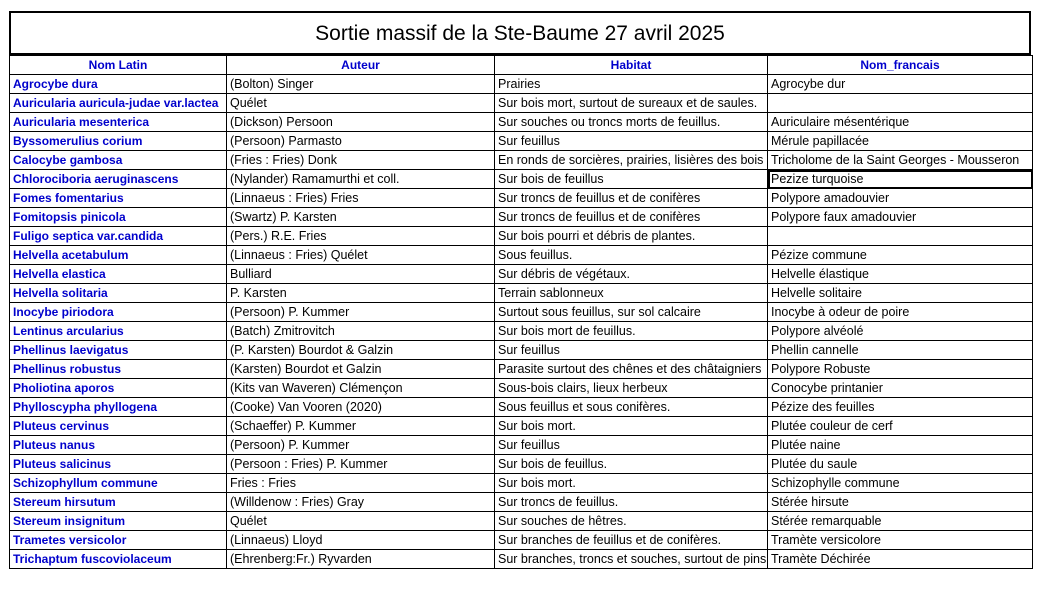 The height and width of the screenshot is (603, 1042). I want to click on cell-nom-francais: Pézize commune, so click(900, 255).